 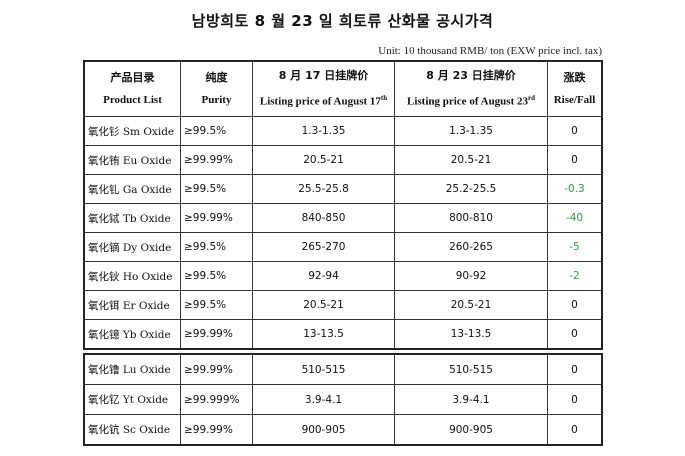 I want to click on header-product: 产品目录 Product List, so click(x=132, y=88).